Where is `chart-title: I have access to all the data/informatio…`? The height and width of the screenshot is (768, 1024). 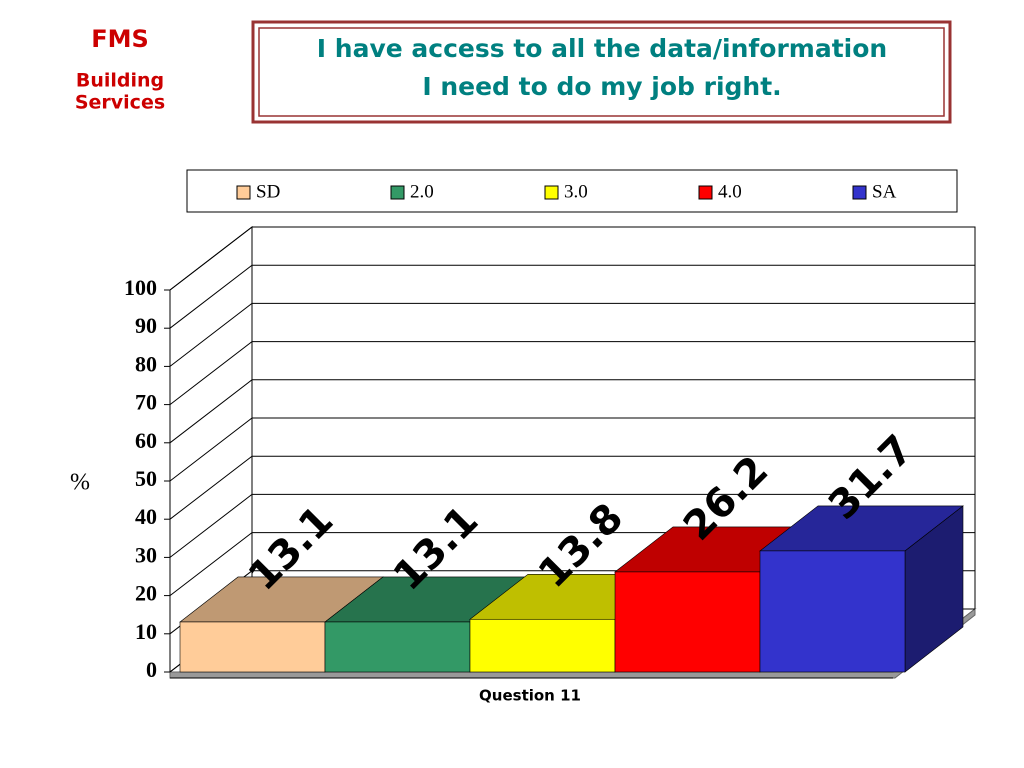
chart-title: I have access to all the data/informatio… is located at coordinates (602, 48).